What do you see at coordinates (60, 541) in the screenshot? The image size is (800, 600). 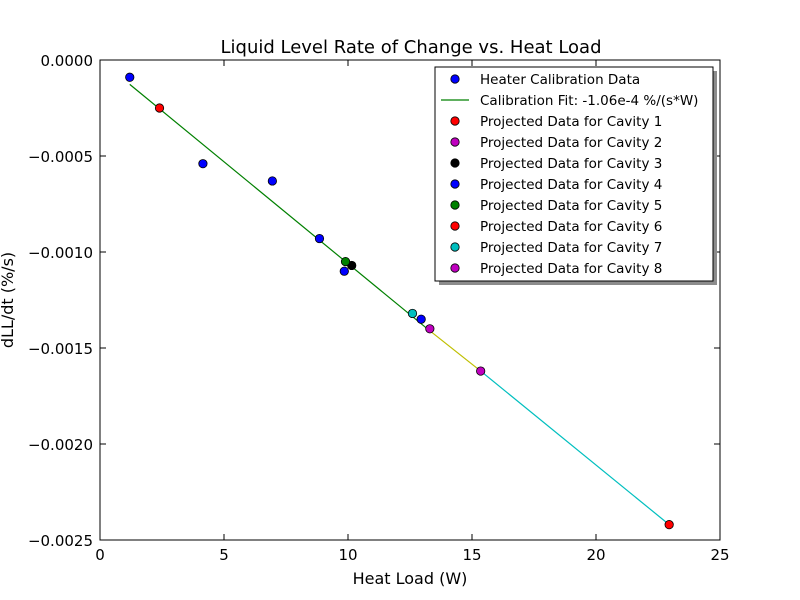 I see `y-tick-label: −0.0025` at bounding box center [60, 541].